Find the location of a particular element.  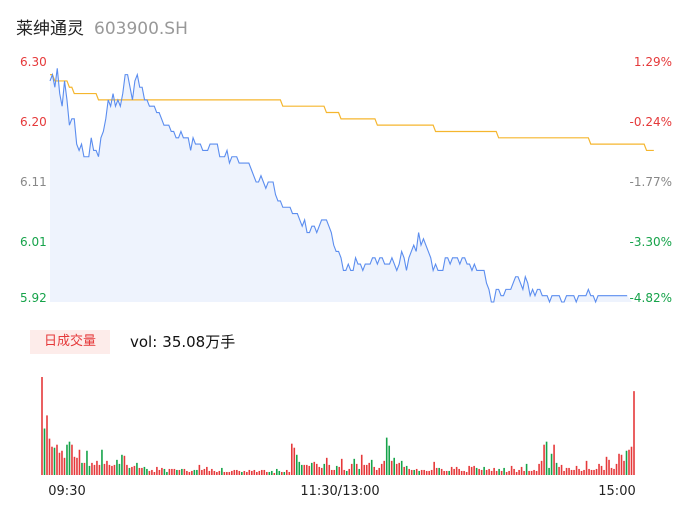

daily-volume-tab: 日成交量 is located at coordinates (70, 342).